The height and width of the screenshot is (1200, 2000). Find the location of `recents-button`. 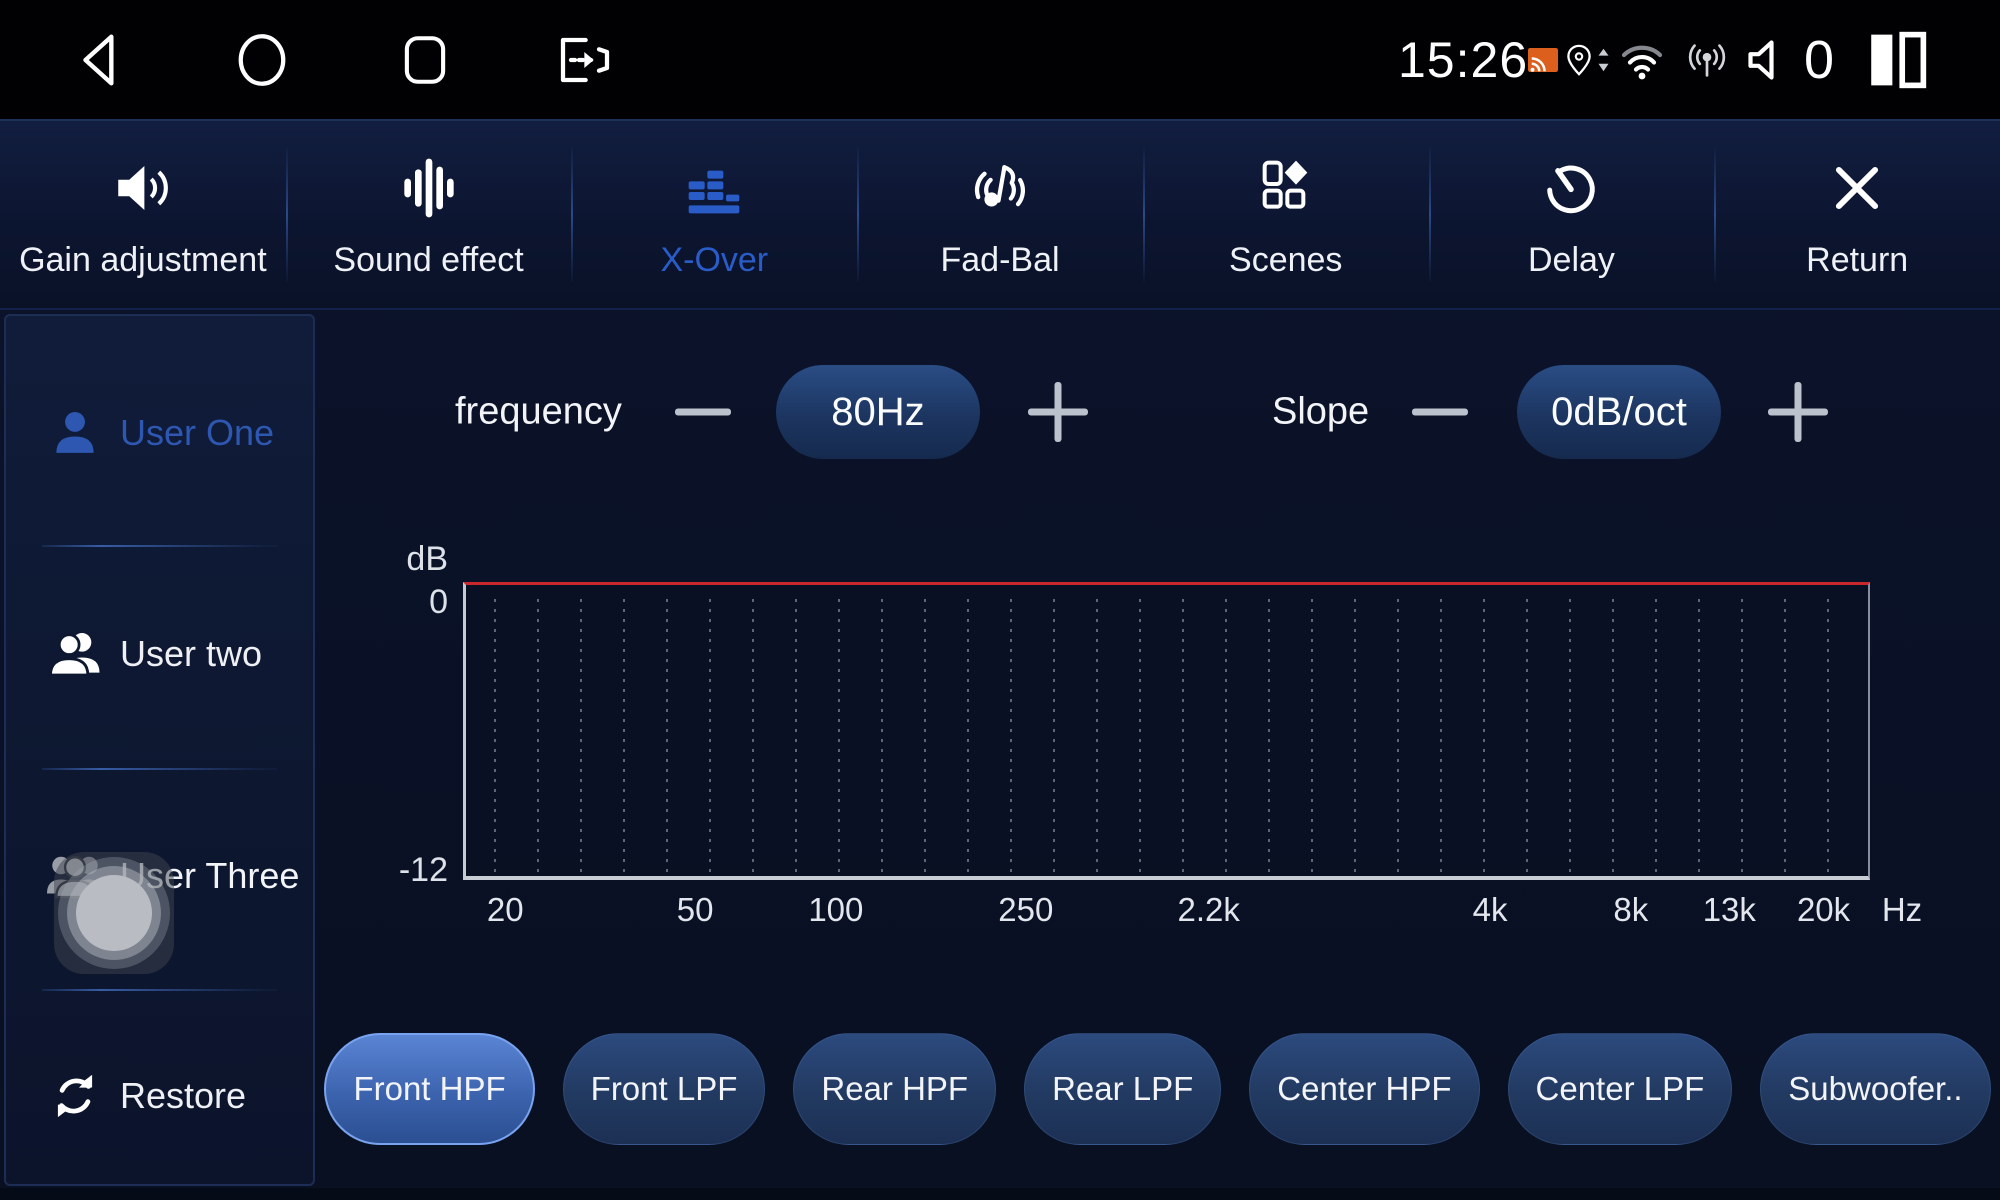

recents-button is located at coordinates (425, 60).